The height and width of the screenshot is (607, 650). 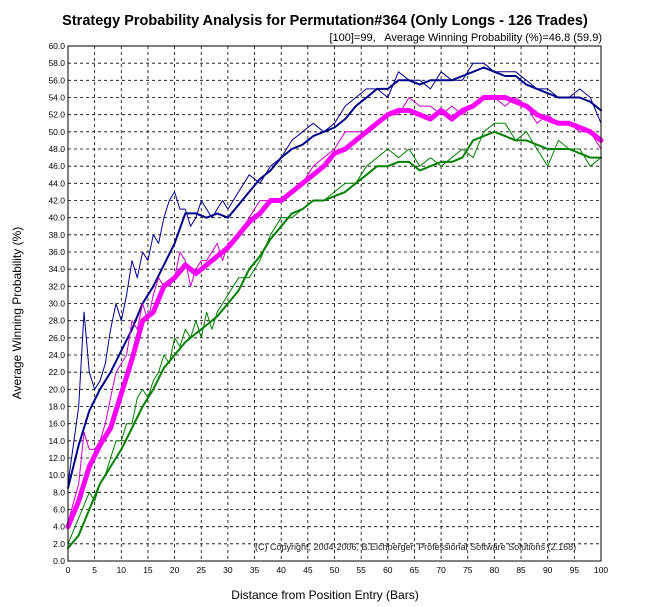 What do you see at coordinates (56, 98) in the screenshot?
I see `y-tick-label: 54.0` at bounding box center [56, 98].